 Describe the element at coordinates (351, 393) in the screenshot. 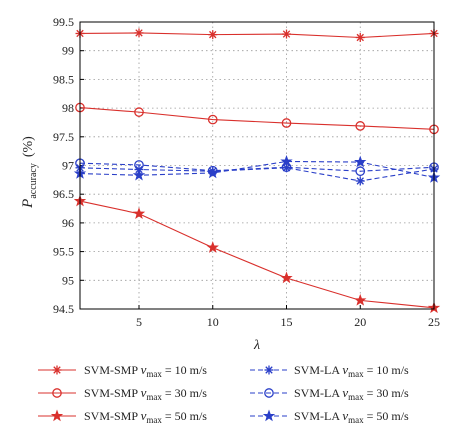

I see `legend-label: SVM-LA vmax = 30 m/s` at that location.